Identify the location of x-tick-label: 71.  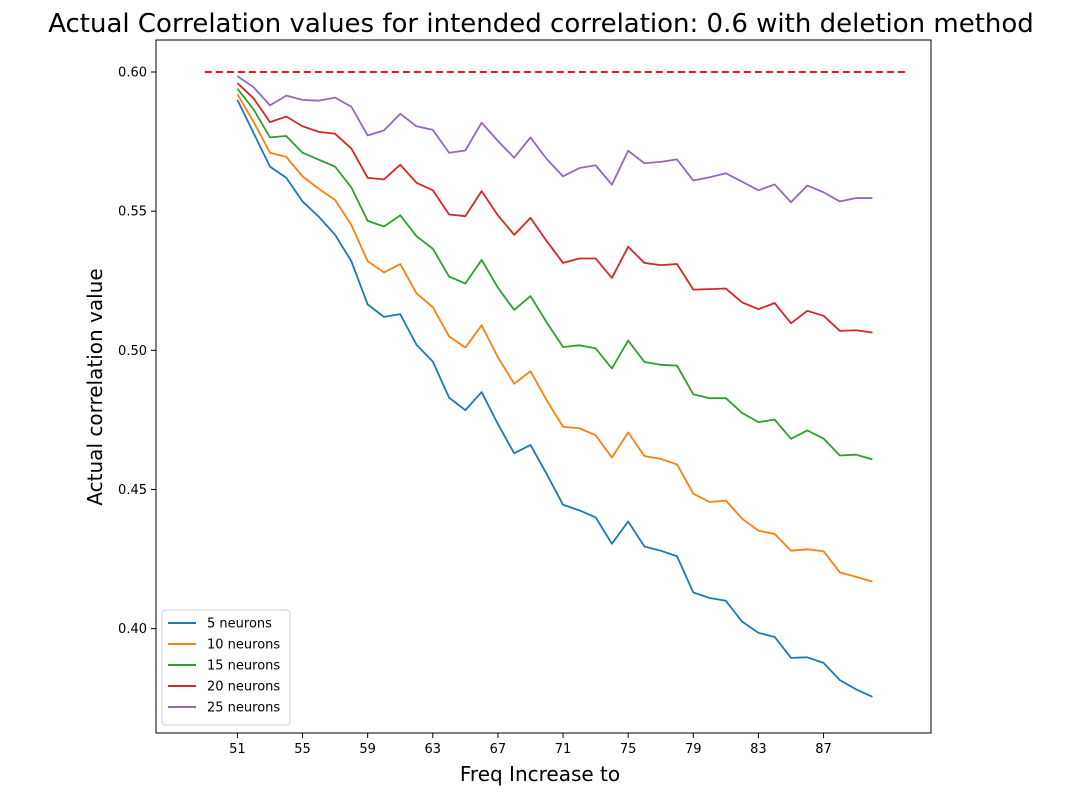
(563, 749).